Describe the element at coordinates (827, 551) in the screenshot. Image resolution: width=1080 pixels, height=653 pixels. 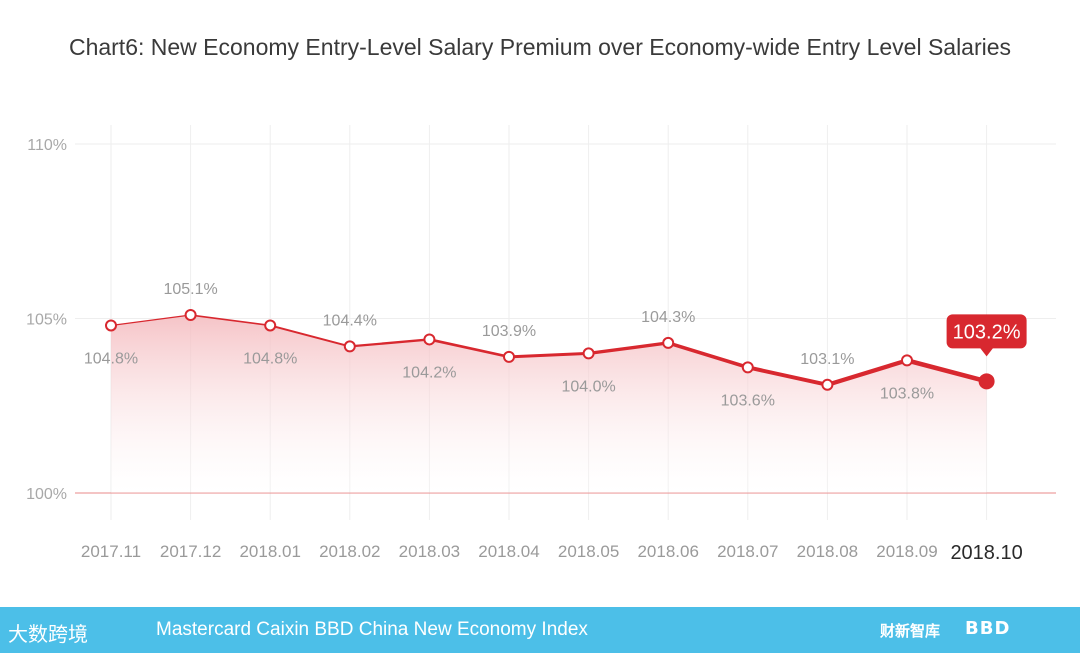
I see `x-tick-label: 2018.08` at that location.